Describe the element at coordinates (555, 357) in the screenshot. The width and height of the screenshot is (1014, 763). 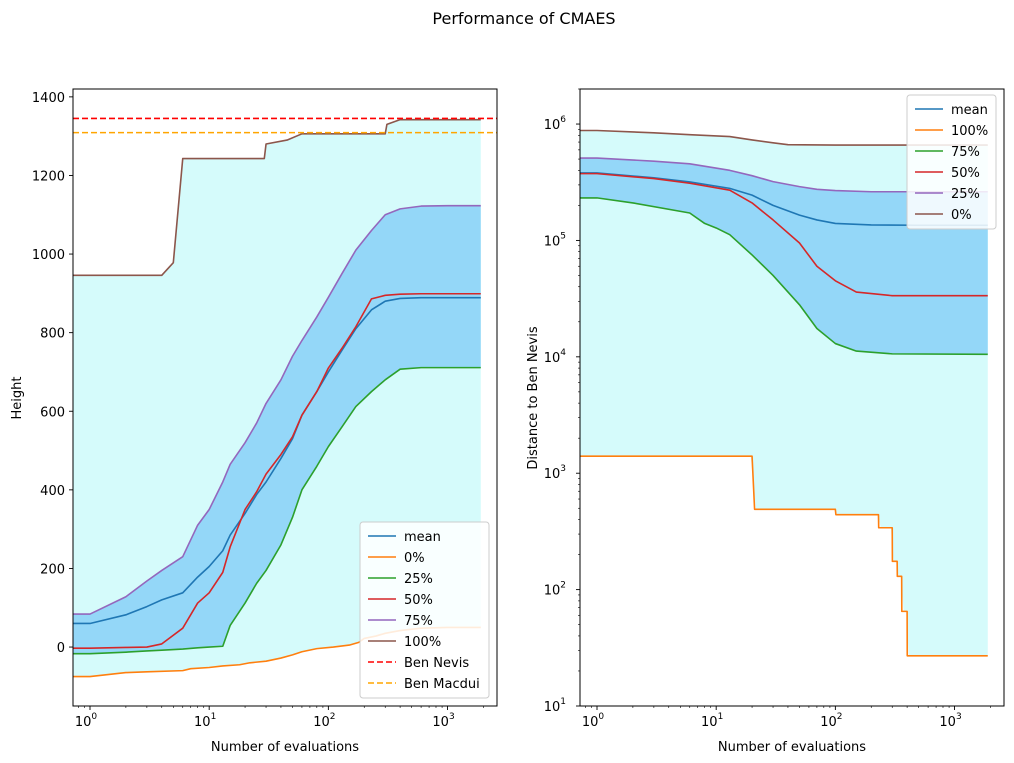
I see `y-tick-label: 10⁴` at that location.